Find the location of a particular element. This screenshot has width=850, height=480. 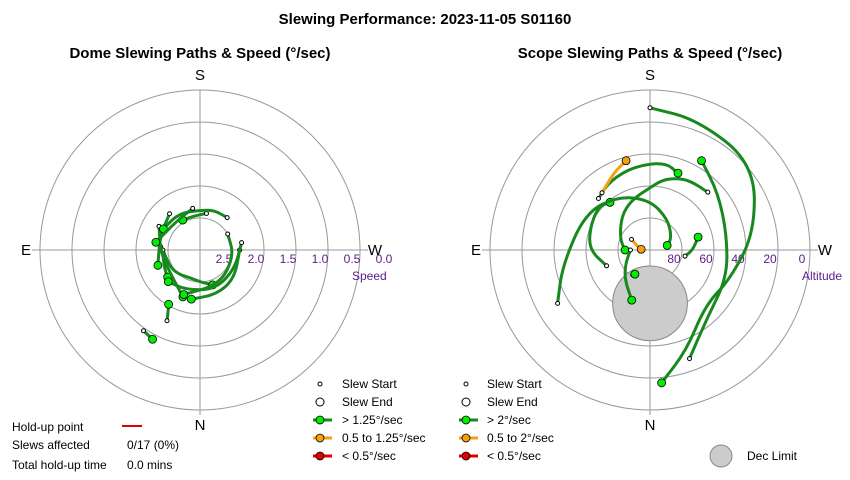

dome-legend-slow: < 0.5°/sec is located at coordinates (369, 456).